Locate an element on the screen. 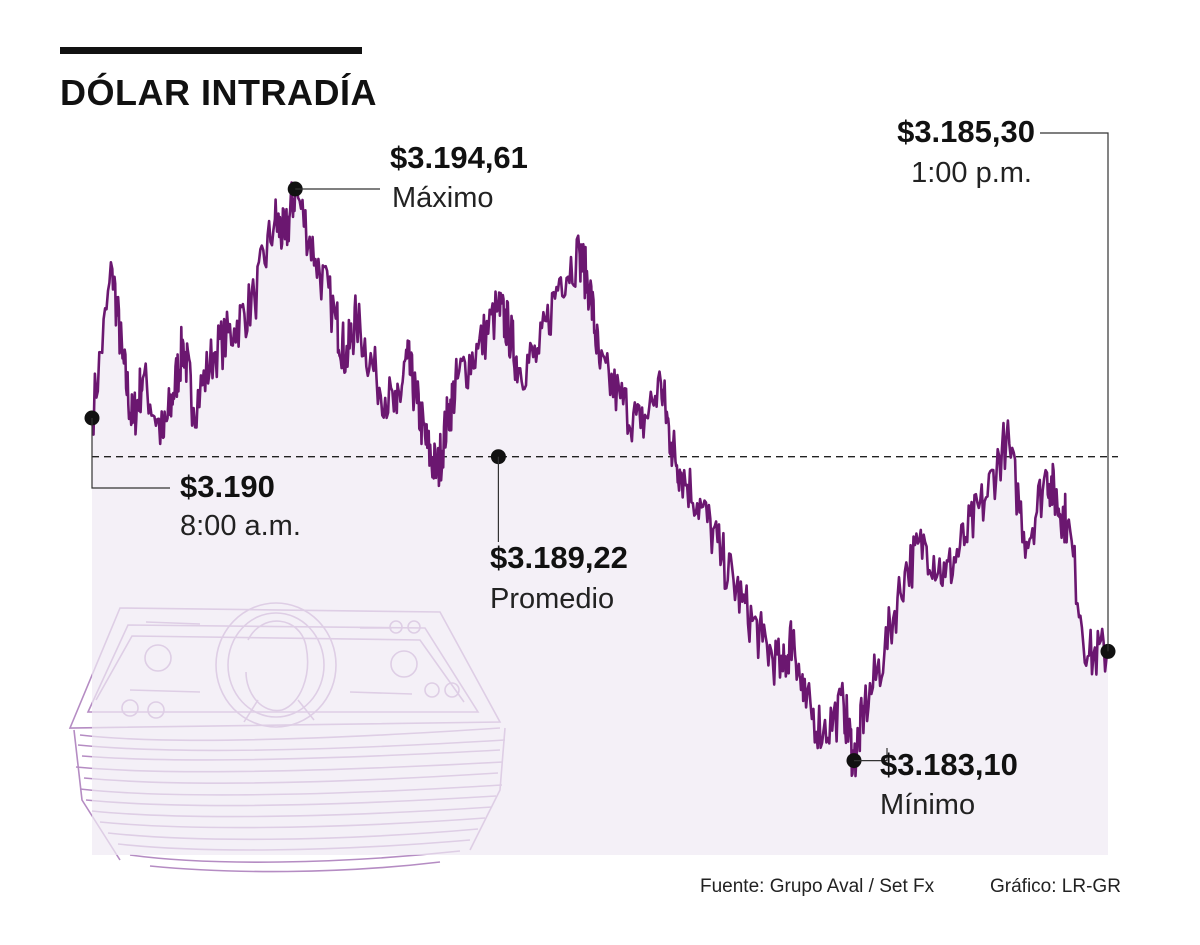 The width and height of the screenshot is (1200, 945). close-marker is located at coordinates (1108, 651).